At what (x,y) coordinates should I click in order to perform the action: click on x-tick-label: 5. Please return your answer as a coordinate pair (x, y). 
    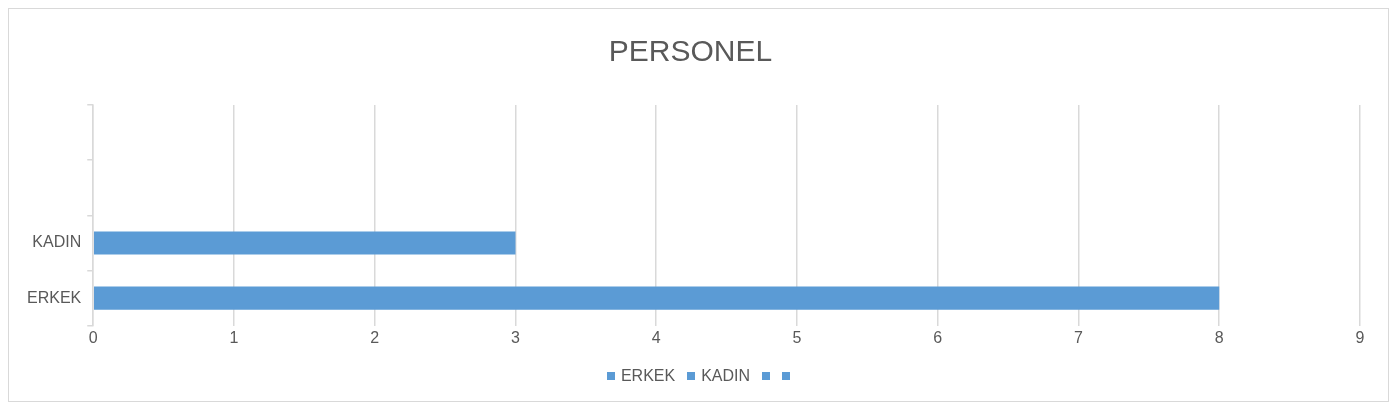
    Looking at the image, I should click on (797, 337).